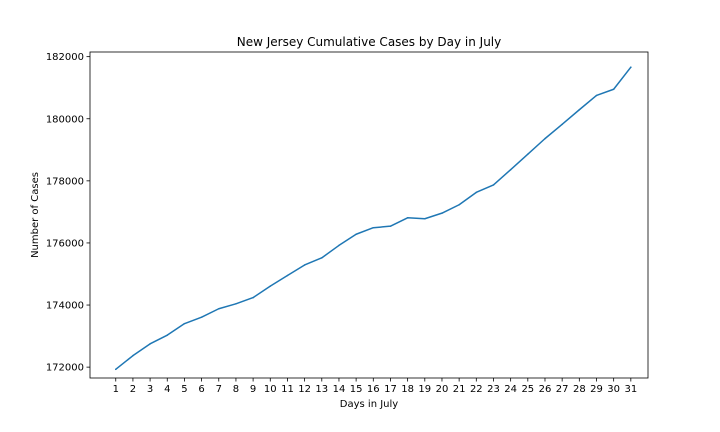  I want to click on y-axis-label: Number of Cases, so click(35, 215).